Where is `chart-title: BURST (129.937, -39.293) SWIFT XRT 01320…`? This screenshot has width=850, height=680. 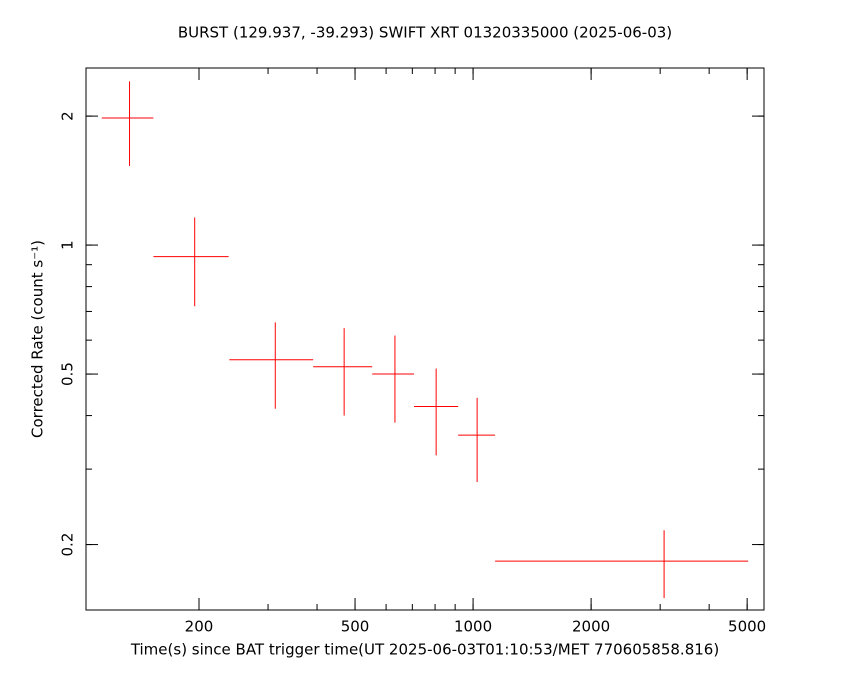
chart-title: BURST (129.937, -39.293) SWIFT XRT 01320… is located at coordinates (425, 33).